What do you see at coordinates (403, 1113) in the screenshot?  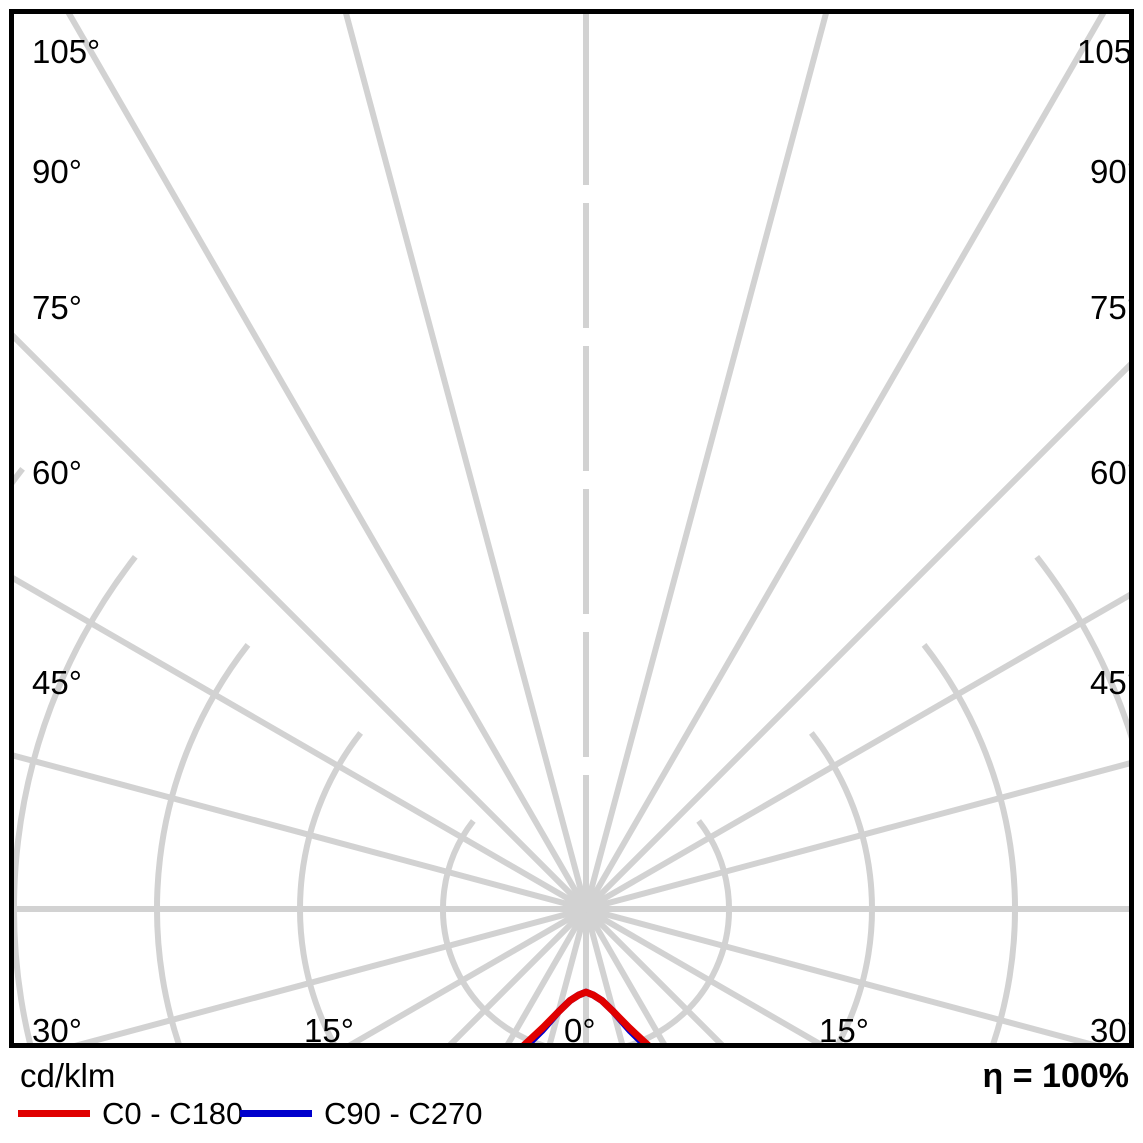 I see `legend-label-c90-c270: C90 - C270` at bounding box center [403, 1113].